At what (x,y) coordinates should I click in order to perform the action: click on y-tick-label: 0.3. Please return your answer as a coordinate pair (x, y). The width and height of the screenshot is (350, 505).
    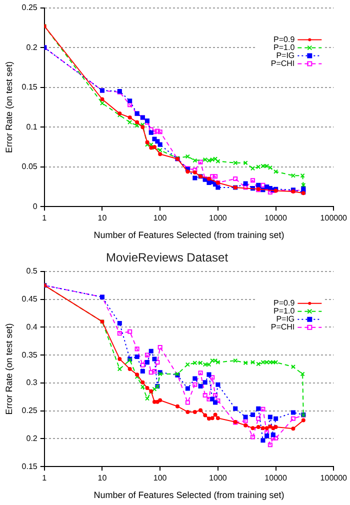
    Looking at the image, I should click on (32, 383).